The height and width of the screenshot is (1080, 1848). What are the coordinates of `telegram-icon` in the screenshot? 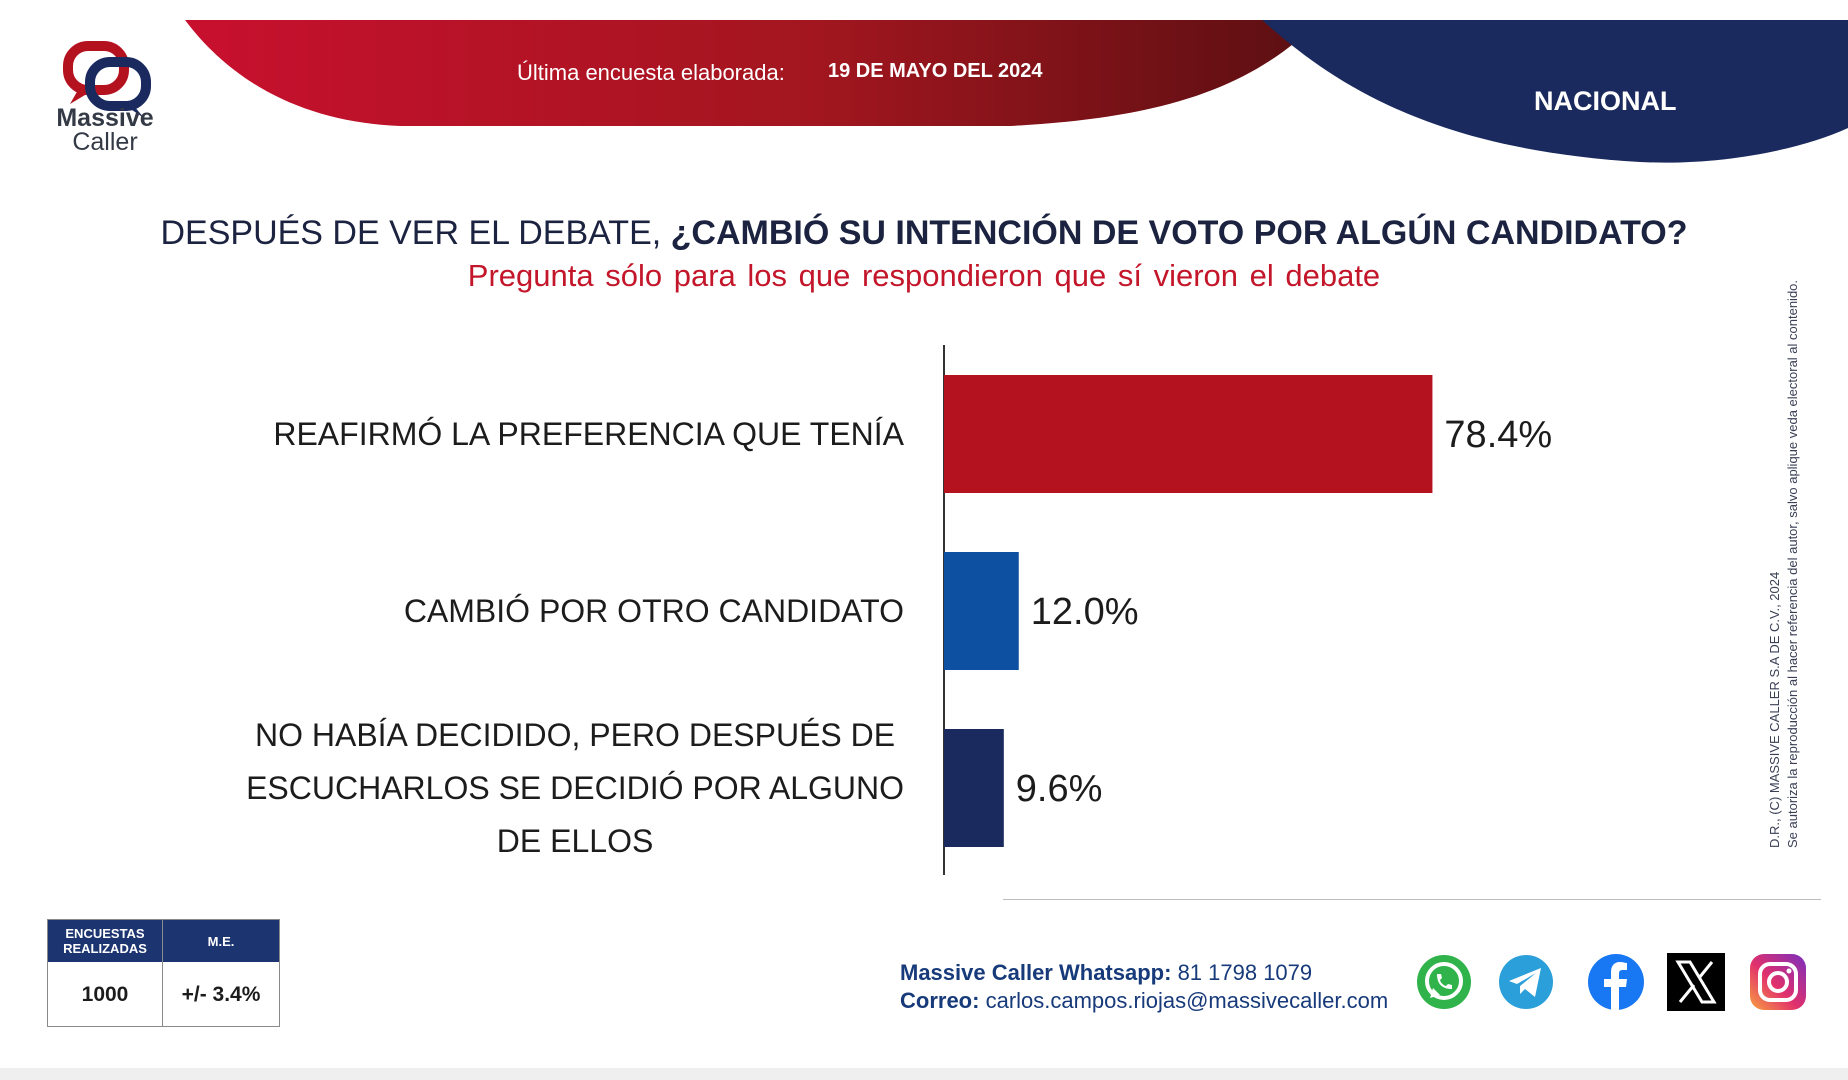 It's located at (1526, 982).